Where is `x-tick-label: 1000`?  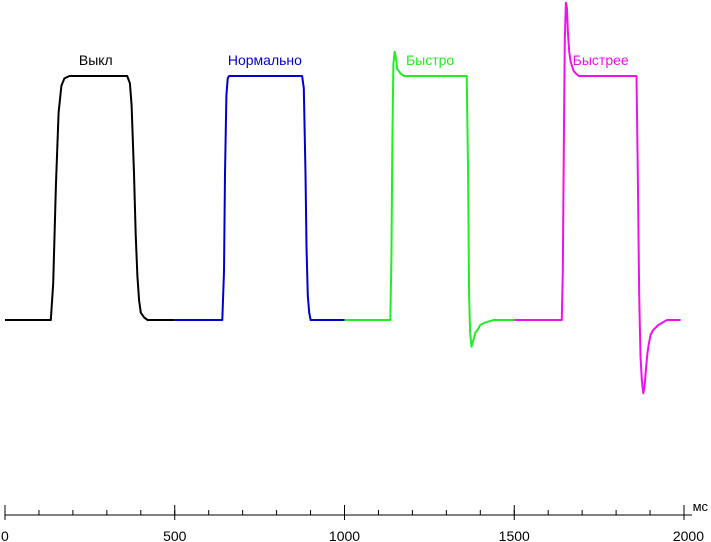
x-tick-label: 1000 is located at coordinates (344, 535).